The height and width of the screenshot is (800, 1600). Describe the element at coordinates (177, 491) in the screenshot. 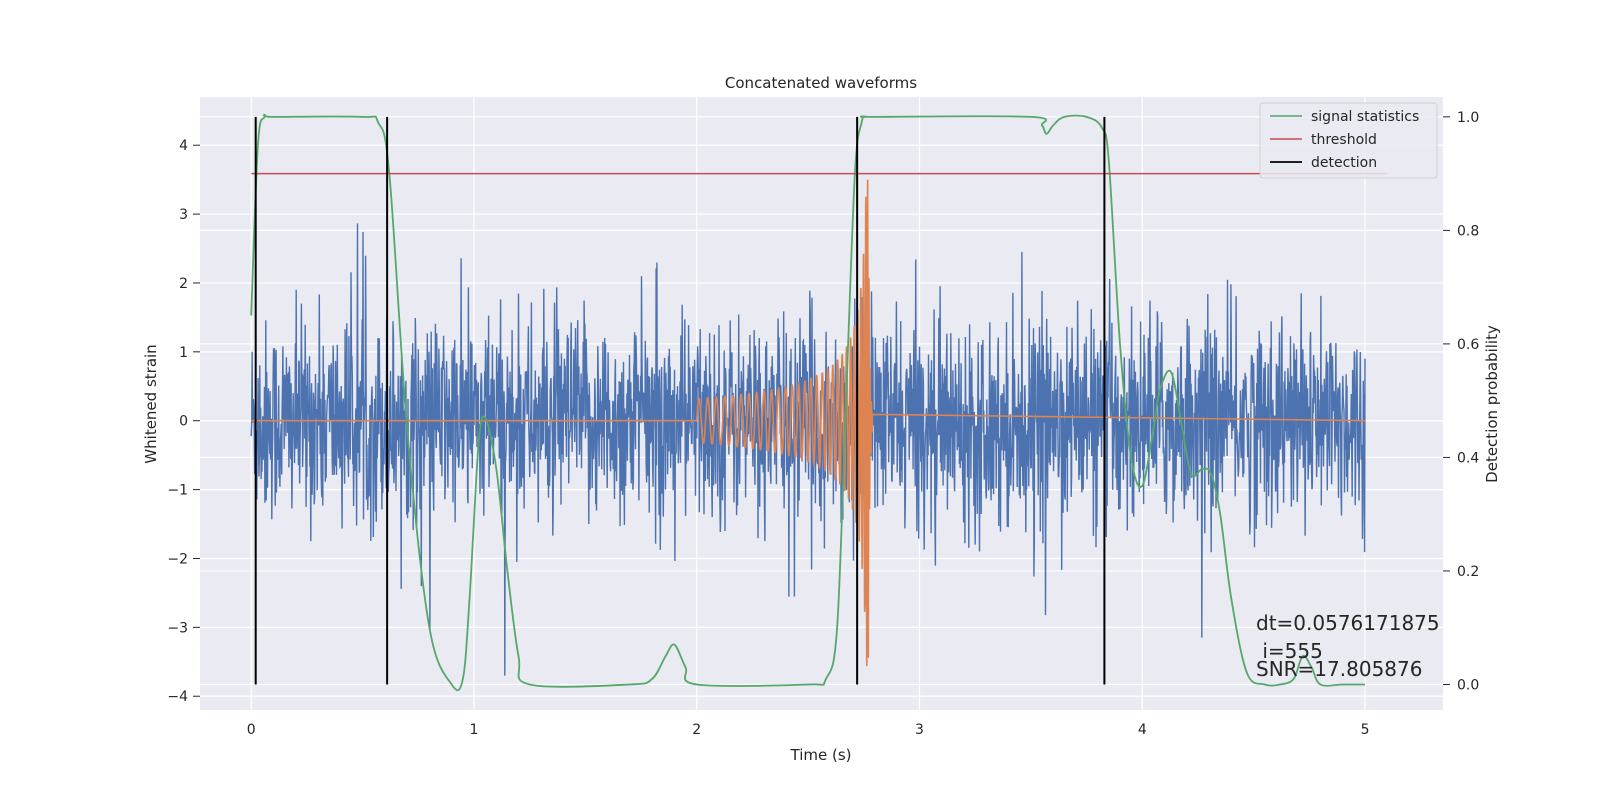

I see `y-tick-label: −1` at that location.